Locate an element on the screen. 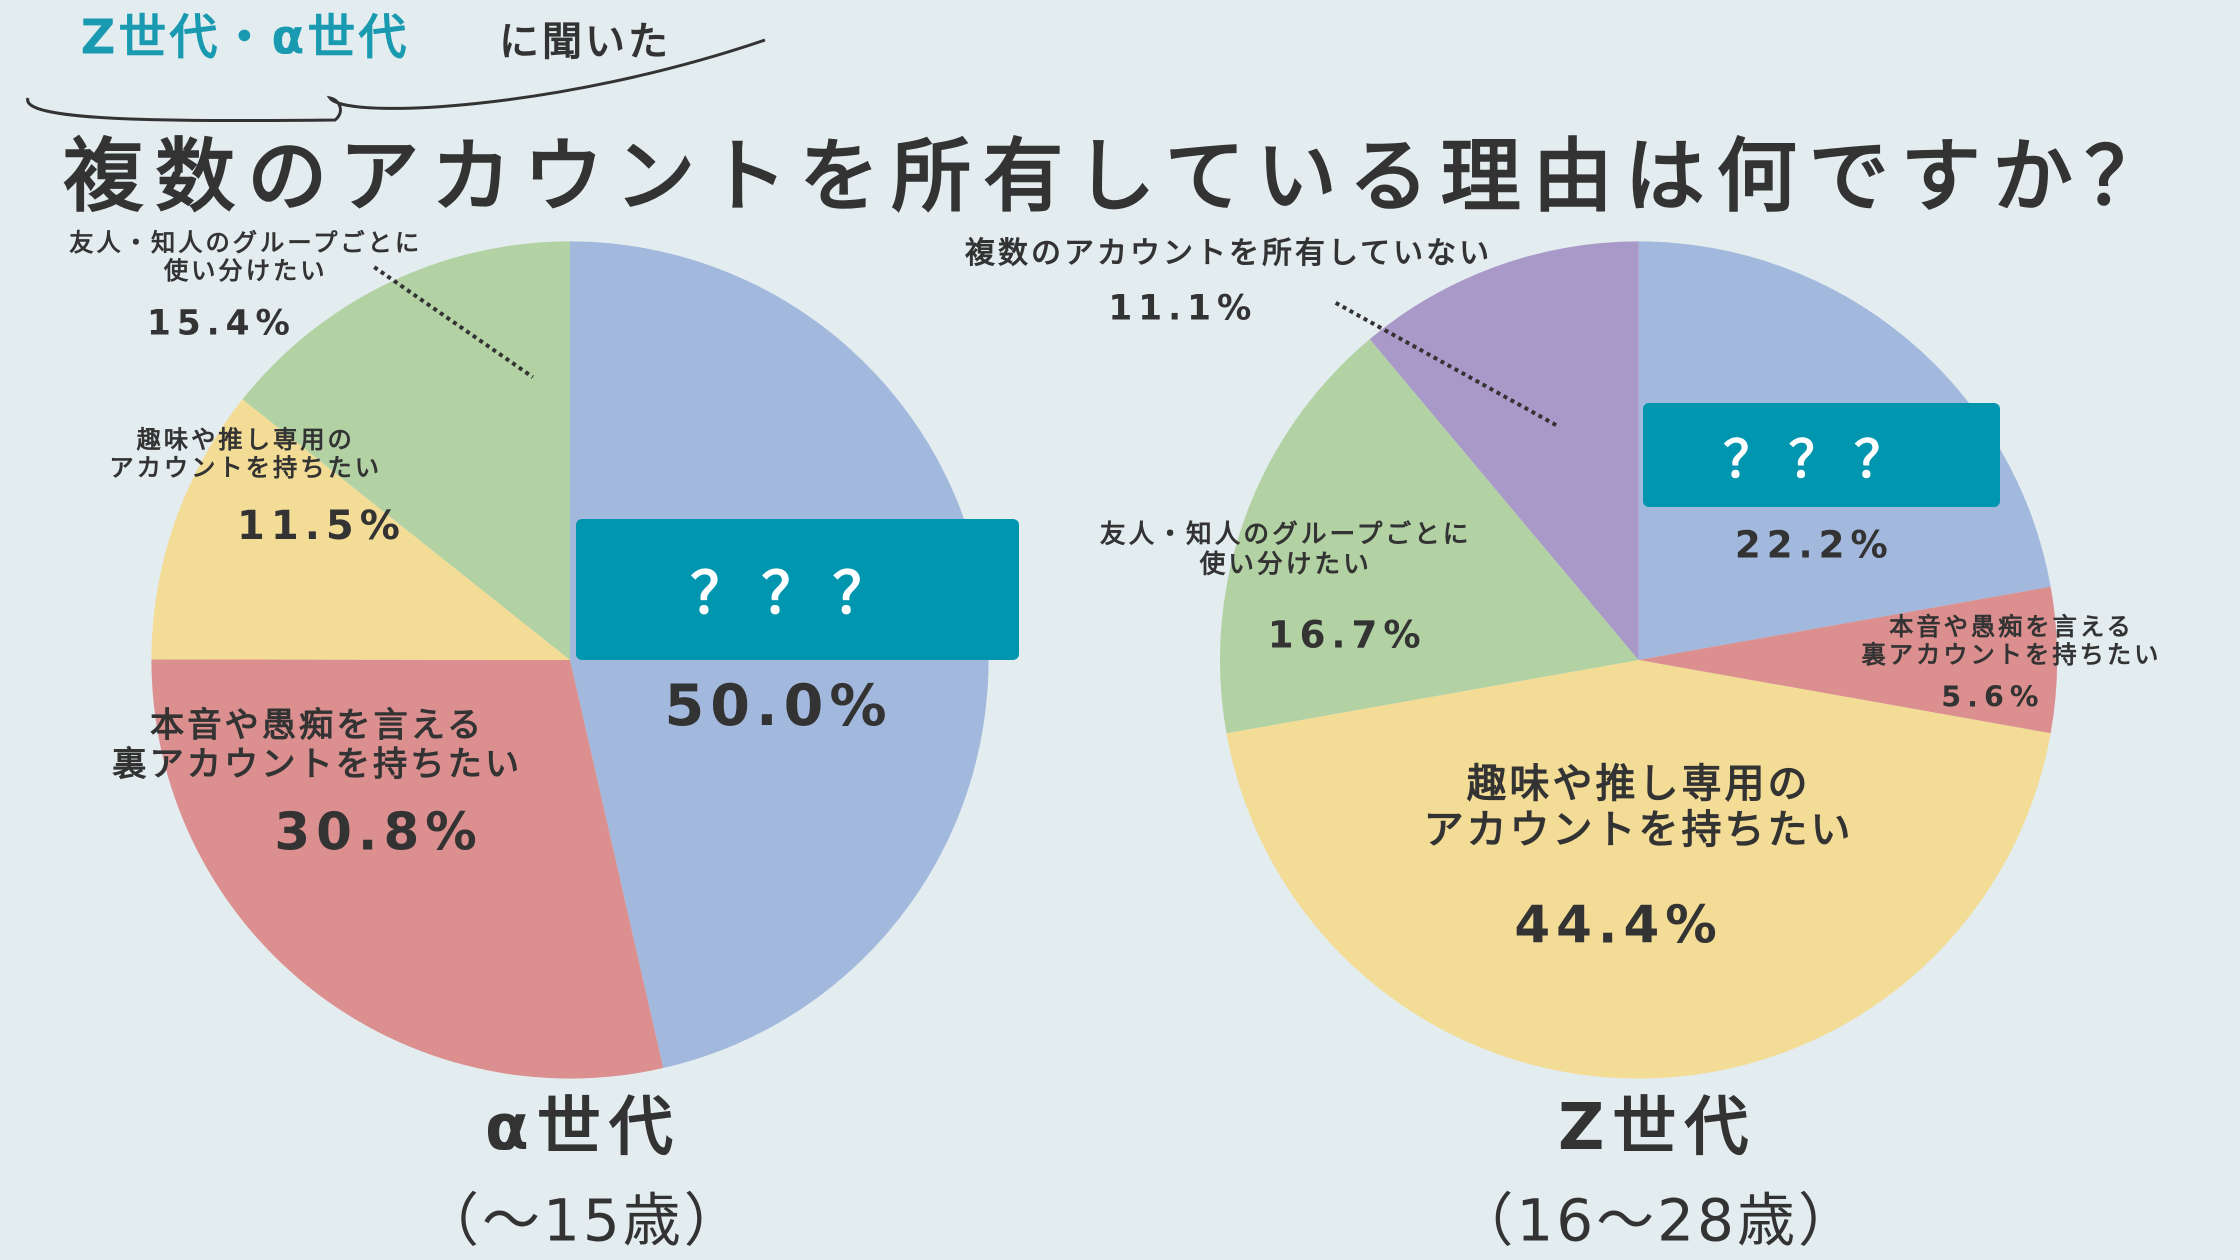  slice-value: 11.1% is located at coordinates (1183, 307).